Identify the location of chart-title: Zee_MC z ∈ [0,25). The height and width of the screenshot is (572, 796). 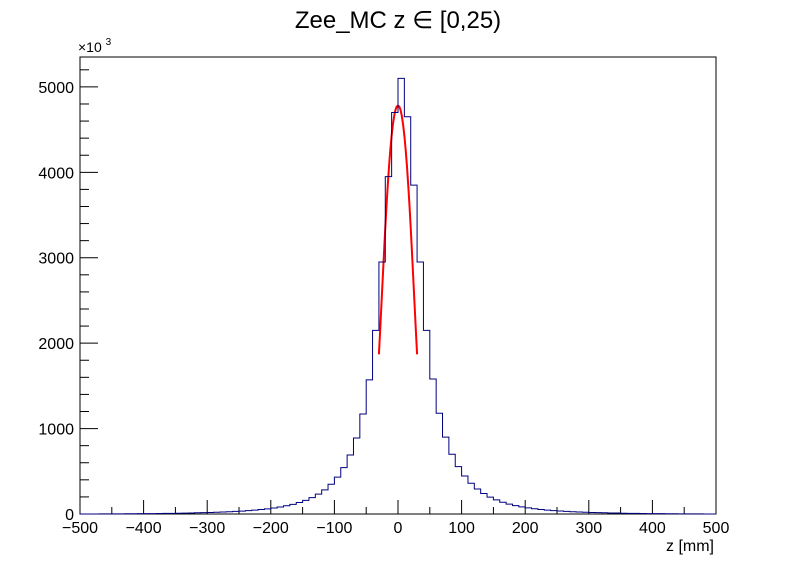
(398, 20).